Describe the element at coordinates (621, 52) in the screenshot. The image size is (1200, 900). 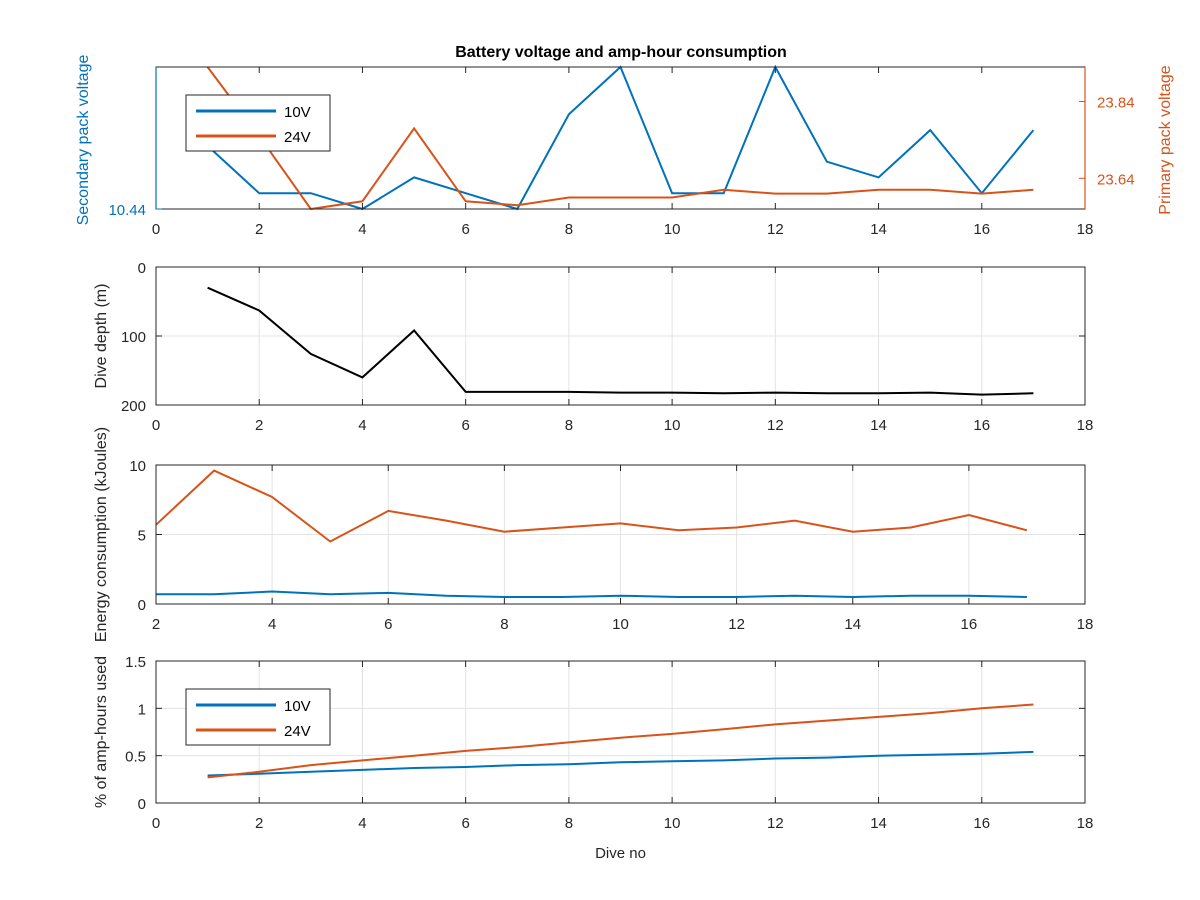
I see `chart-title: Battery voltage and amp-hour consumption` at that location.